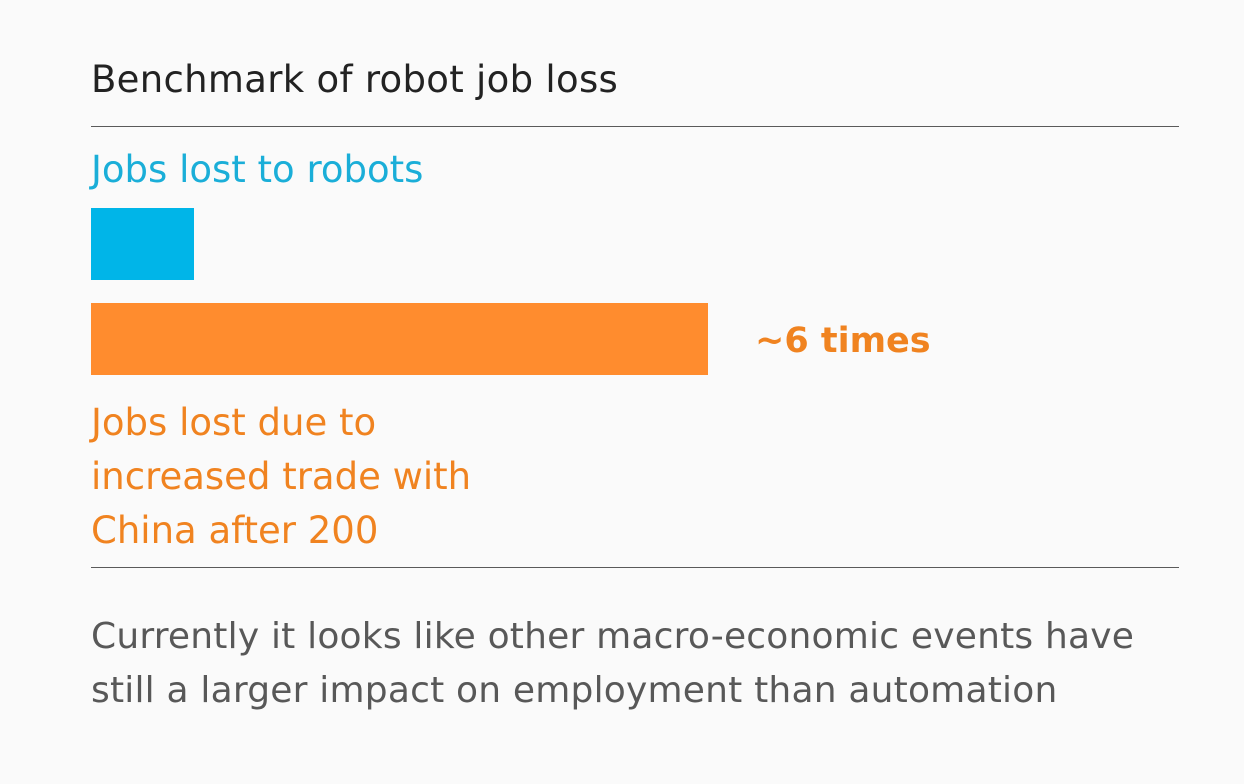  What do you see at coordinates (257, 169) in the screenshot?
I see `robots-category-label: Jobs lost to robots` at bounding box center [257, 169].